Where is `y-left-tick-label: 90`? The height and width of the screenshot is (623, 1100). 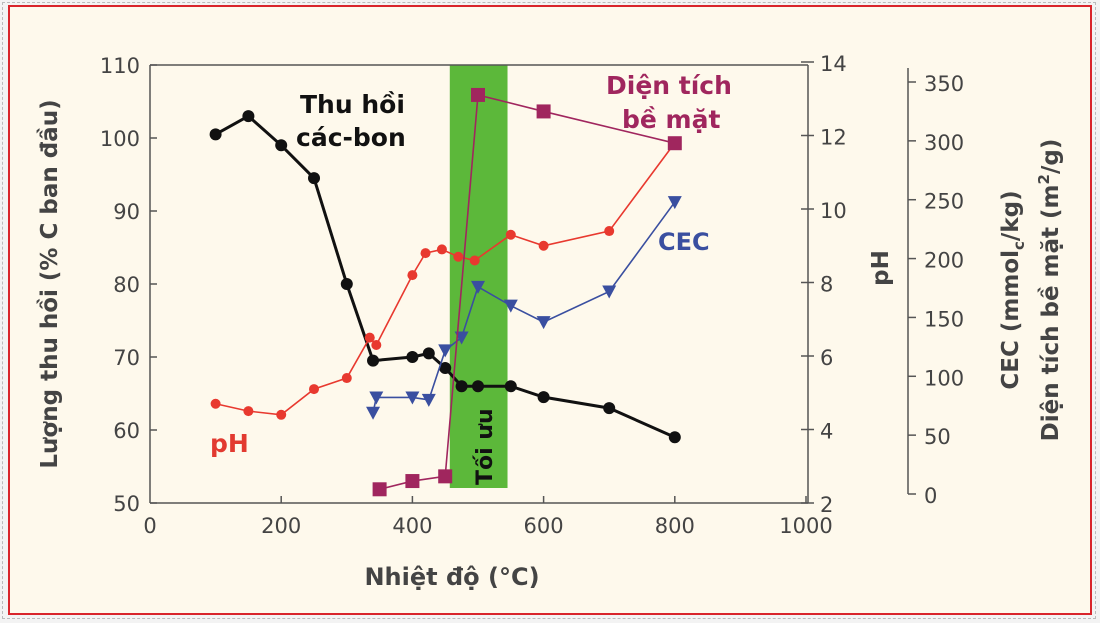
y-left-tick-label: 90 is located at coordinates (126, 212).